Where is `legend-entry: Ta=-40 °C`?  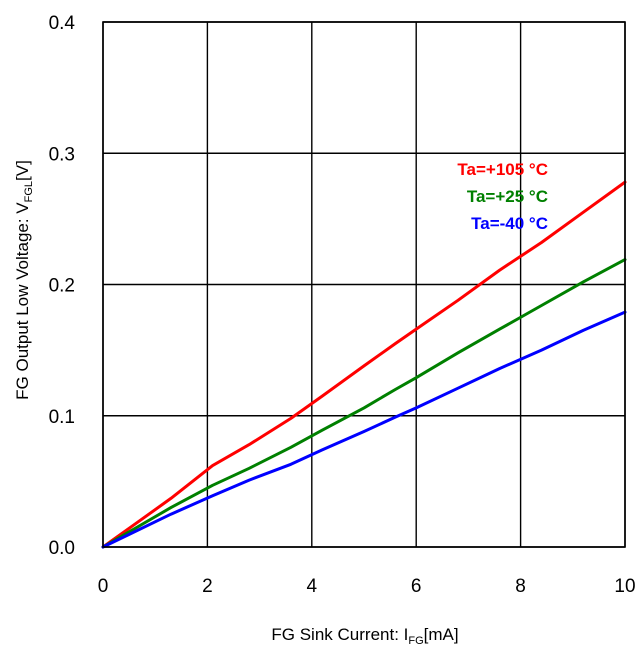
legend-entry: Ta=-40 °C is located at coordinates (509, 223).